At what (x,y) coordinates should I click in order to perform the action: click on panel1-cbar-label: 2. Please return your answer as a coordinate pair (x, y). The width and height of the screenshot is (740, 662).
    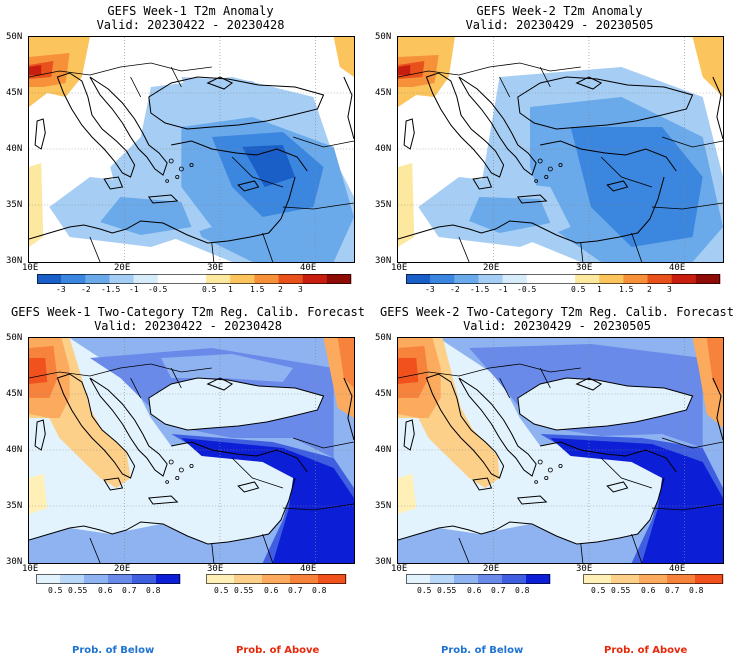
    Looking at the image, I should click on (280, 289).